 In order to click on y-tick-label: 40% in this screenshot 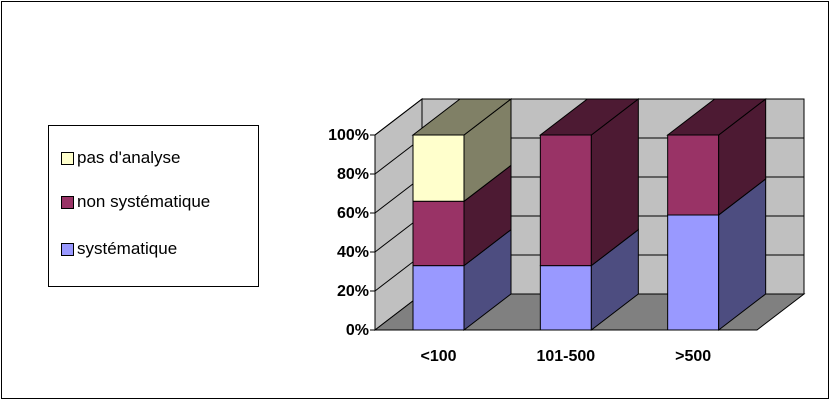, I will do `click(353, 252)`.